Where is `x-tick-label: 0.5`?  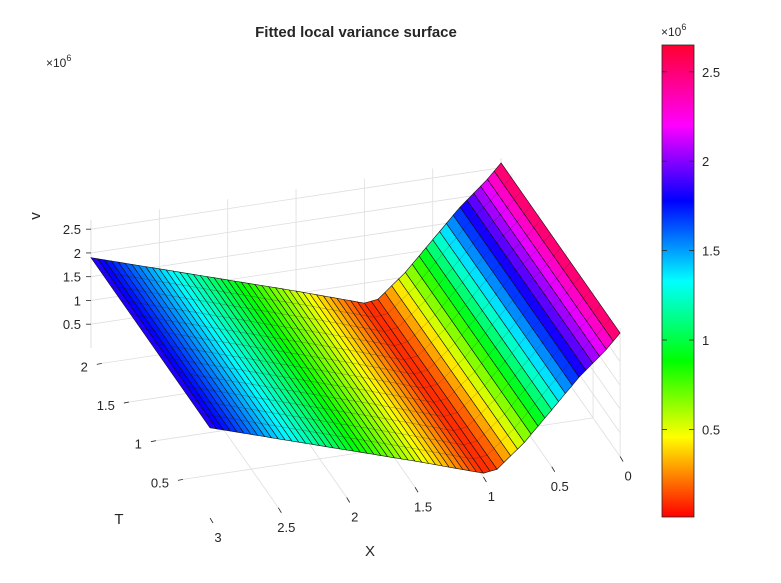 x-tick-label: 0.5 is located at coordinates (560, 486).